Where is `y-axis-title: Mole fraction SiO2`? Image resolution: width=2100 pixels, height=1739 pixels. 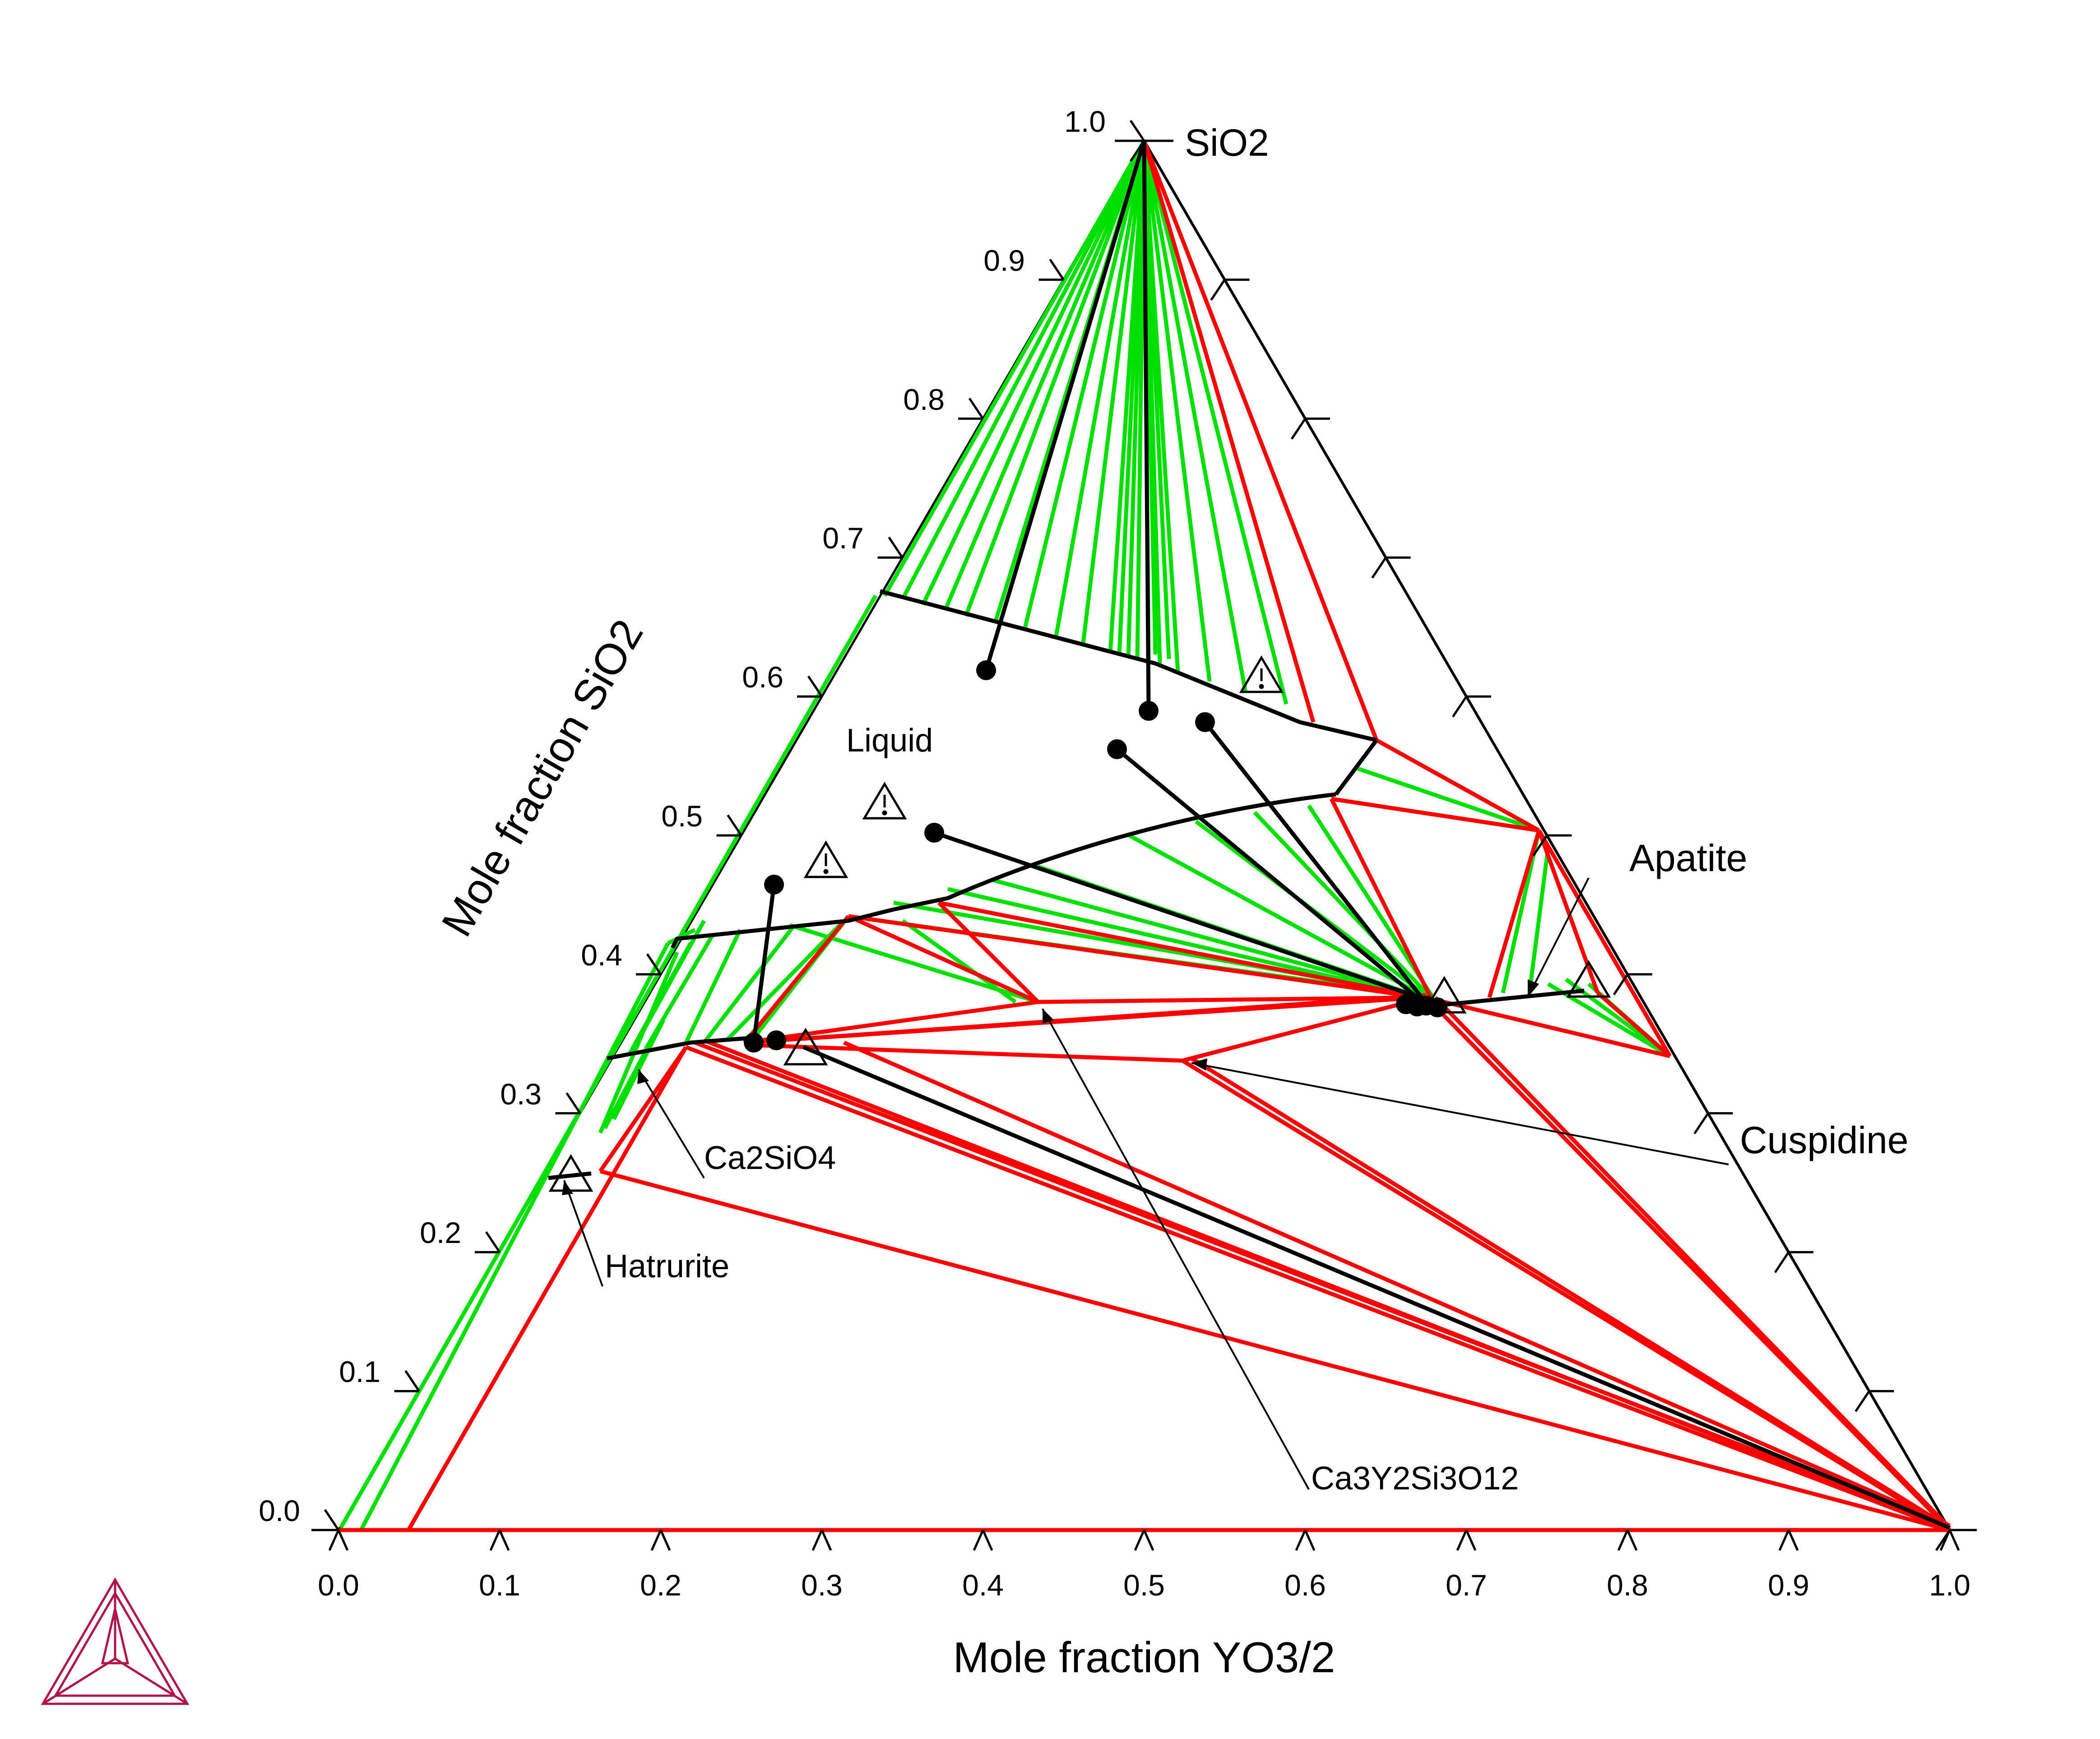
y-axis-title: Mole fraction SiO2 is located at coordinates (542, 778).